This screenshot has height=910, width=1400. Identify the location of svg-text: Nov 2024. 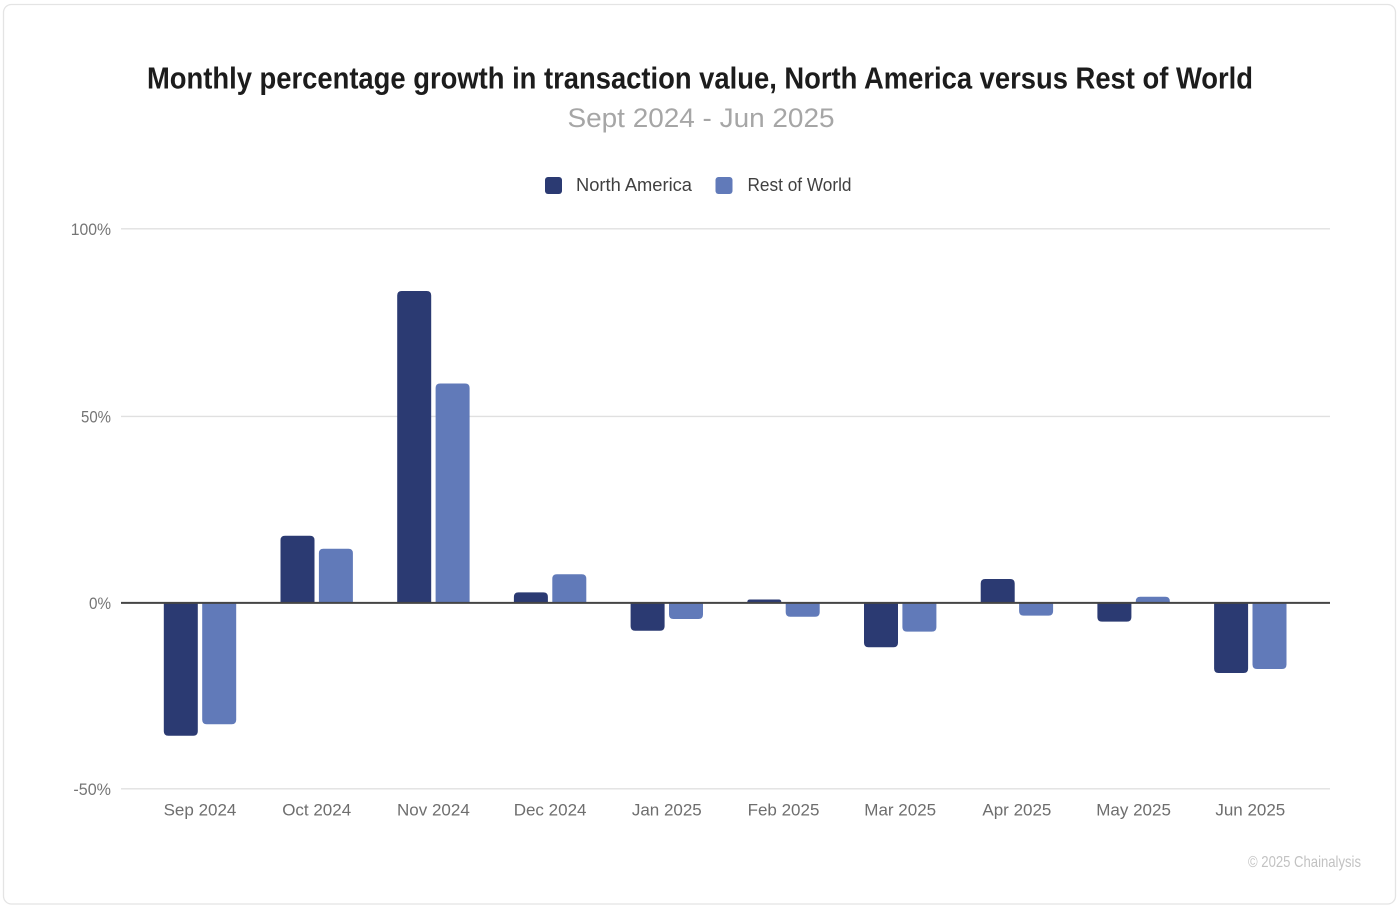
(433, 810).